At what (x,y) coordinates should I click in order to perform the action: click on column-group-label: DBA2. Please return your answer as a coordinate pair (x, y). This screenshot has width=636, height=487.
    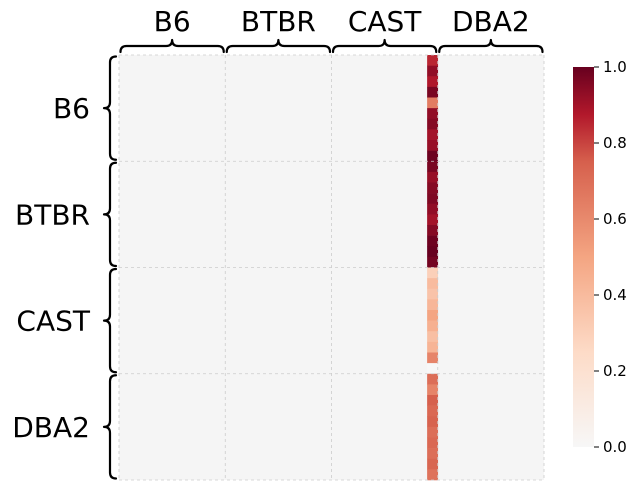
    Looking at the image, I should click on (491, 21).